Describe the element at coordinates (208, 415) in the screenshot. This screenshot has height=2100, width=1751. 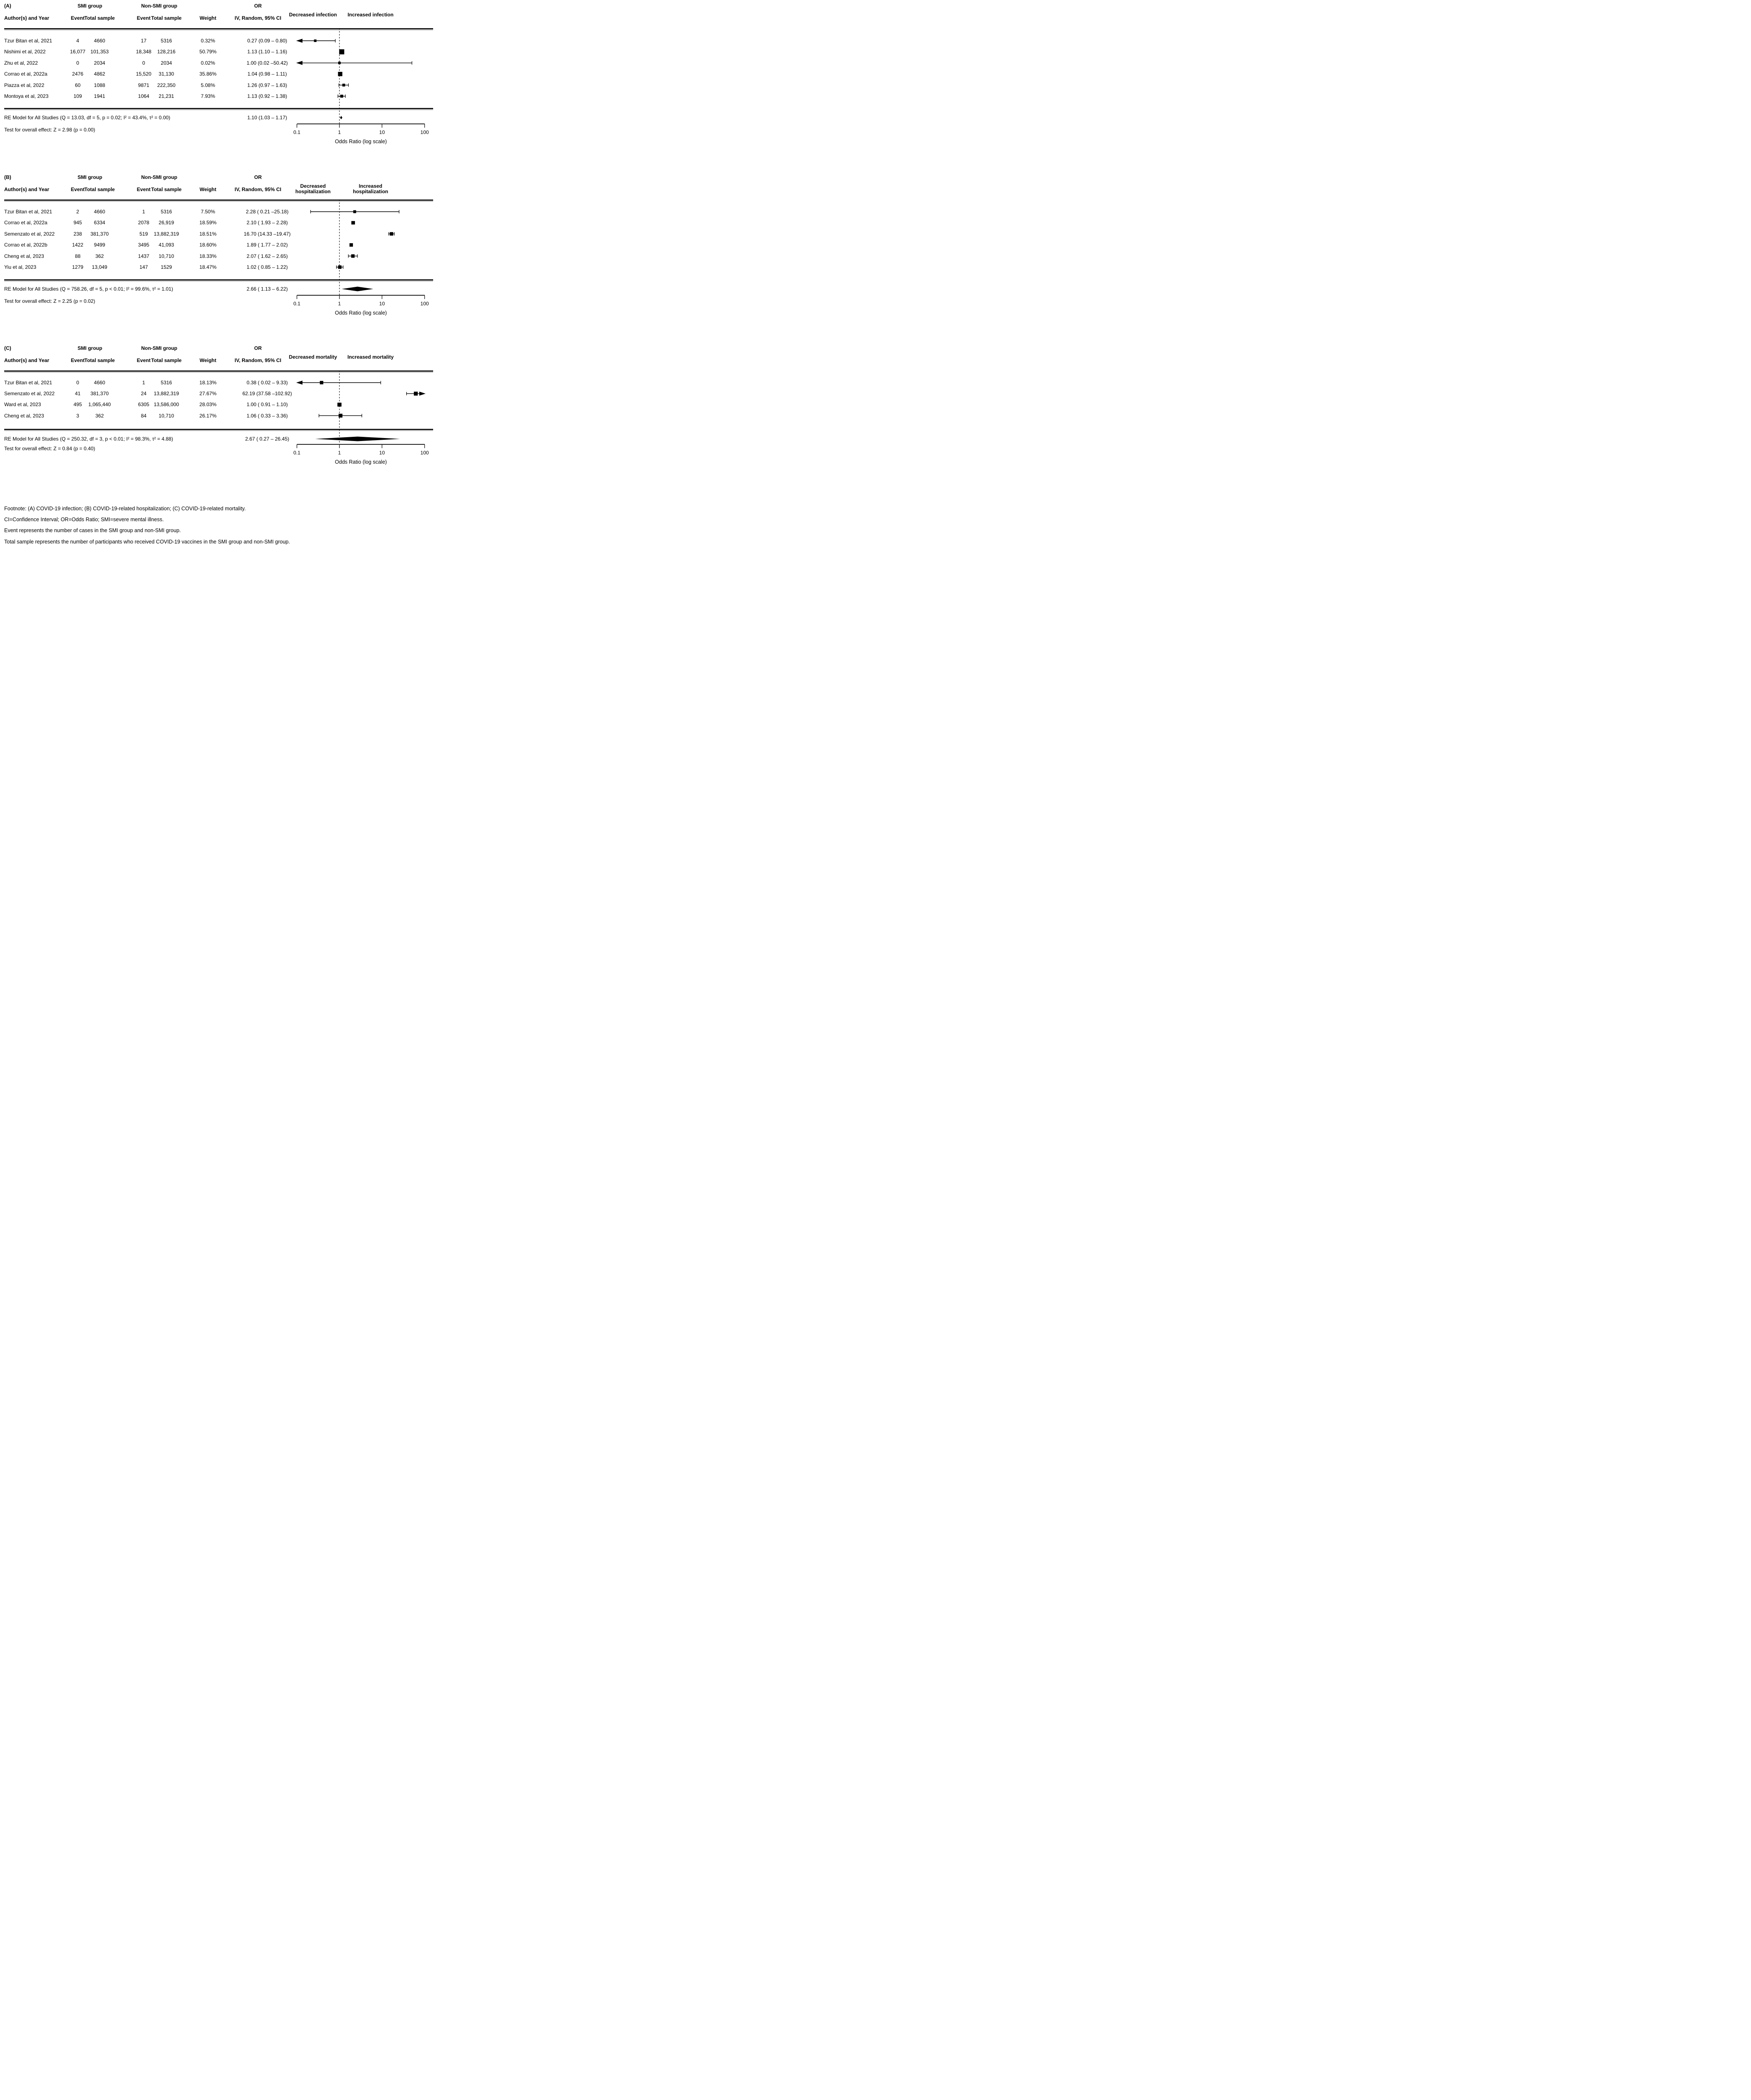
I see `weight-value: 26.17%` at that location.